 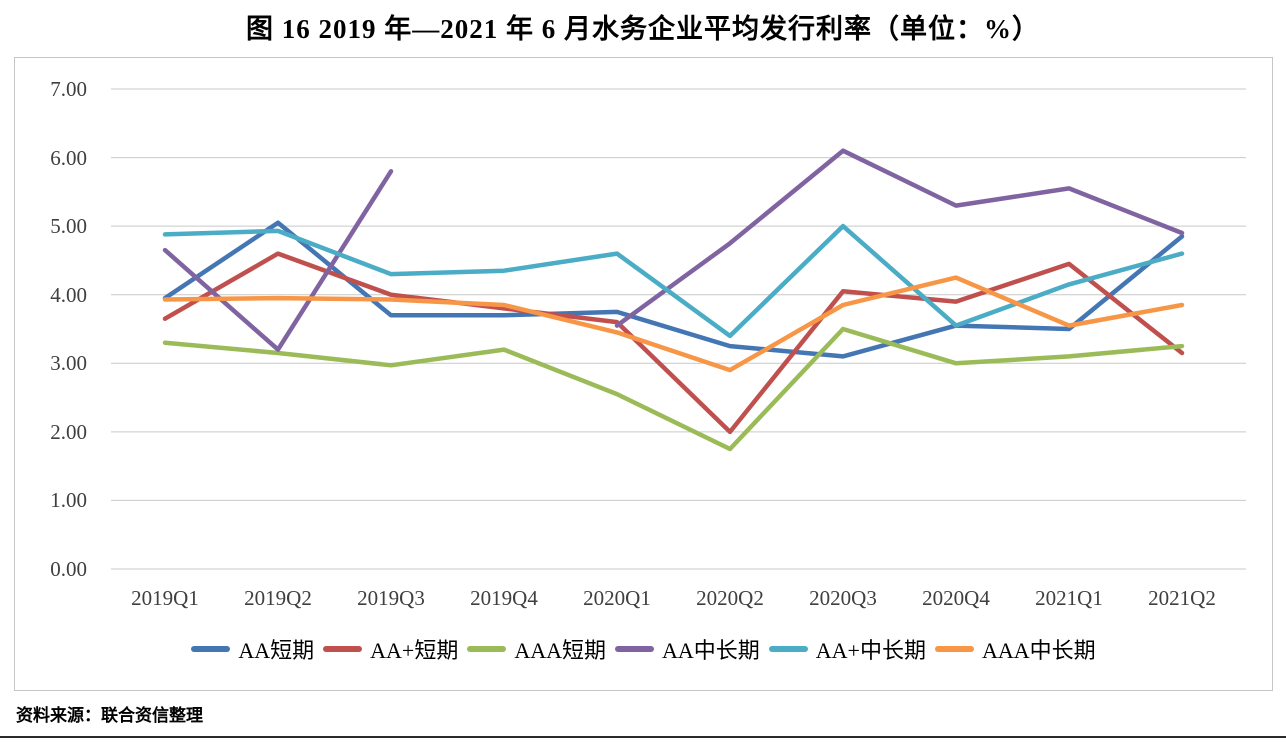 What do you see at coordinates (843, 598) in the screenshot?
I see `x-axis-label: 2020Q3` at bounding box center [843, 598].